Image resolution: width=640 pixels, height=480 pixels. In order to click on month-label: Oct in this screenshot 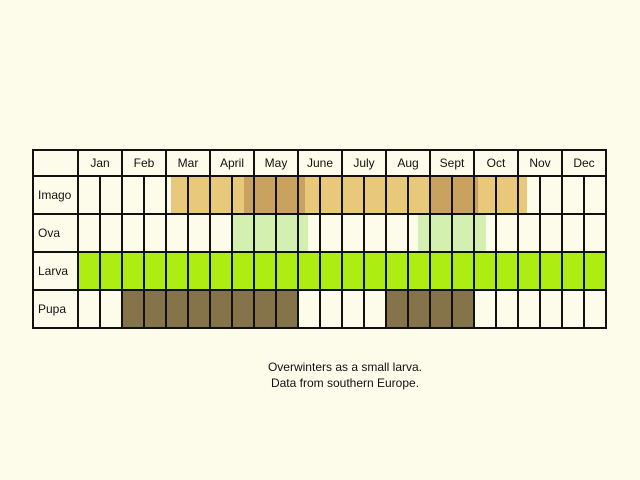, I will do `click(496, 163)`.